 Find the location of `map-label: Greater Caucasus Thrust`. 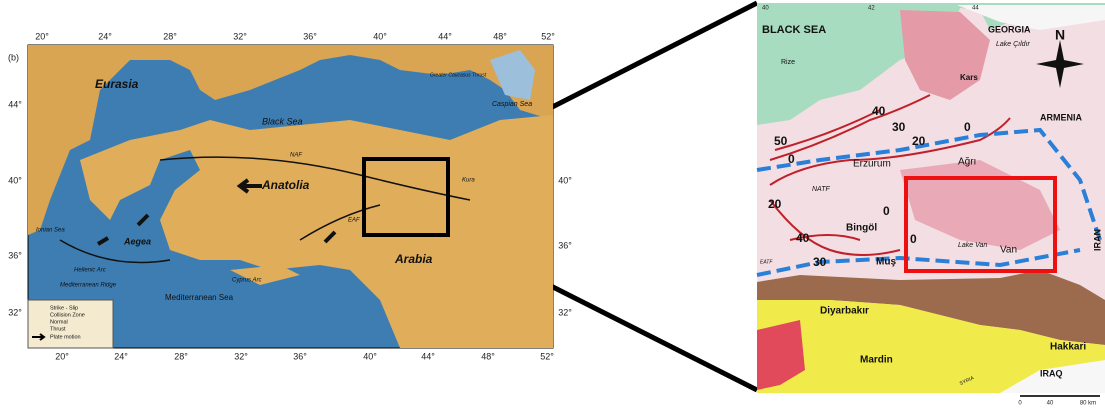

map-label: Greater Caucasus Thrust is located at coordinates (458, 75).